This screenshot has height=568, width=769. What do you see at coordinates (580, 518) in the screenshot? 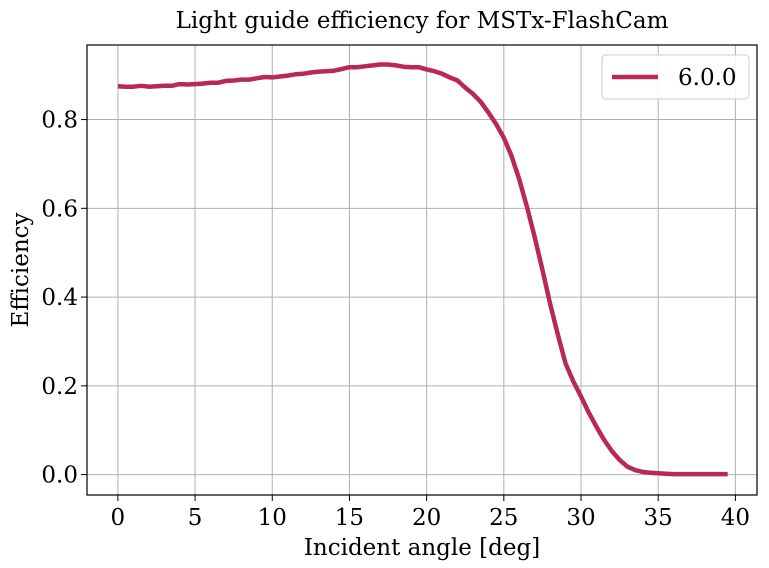
I see `x-tick-label: 30` at bounding box center [580, 518].